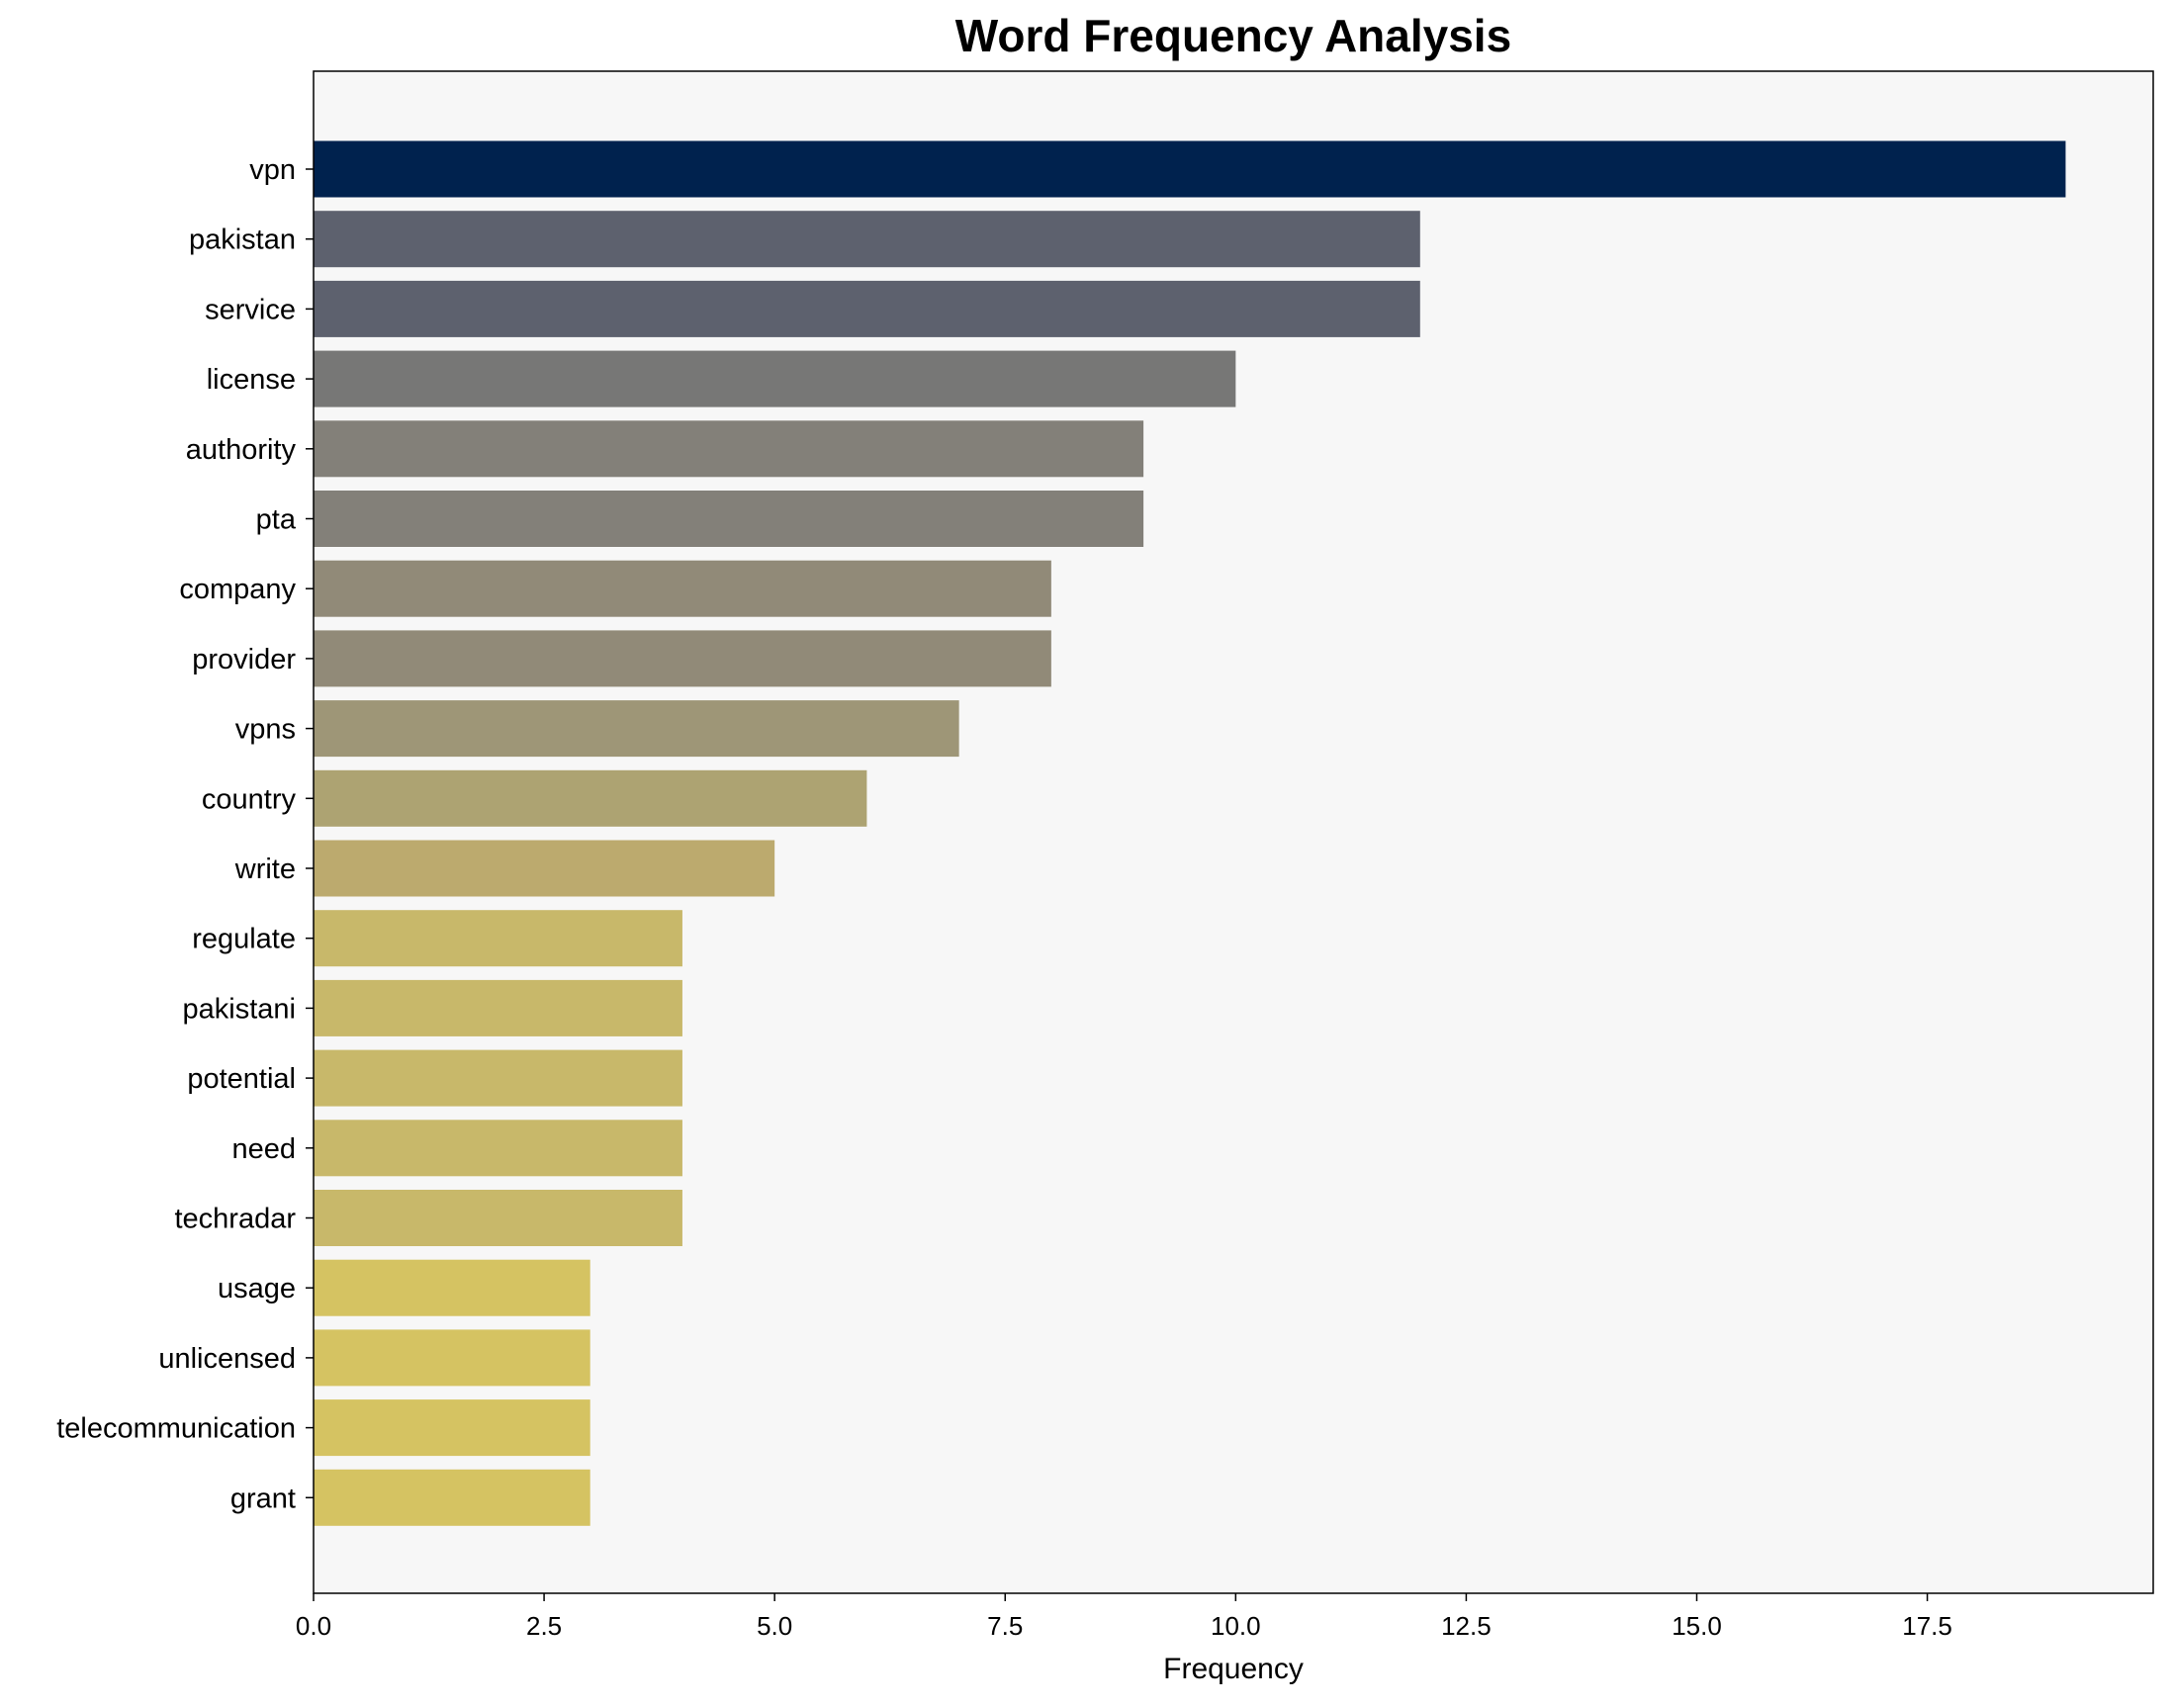  I want to click on bar-authority, so click(729, 449).